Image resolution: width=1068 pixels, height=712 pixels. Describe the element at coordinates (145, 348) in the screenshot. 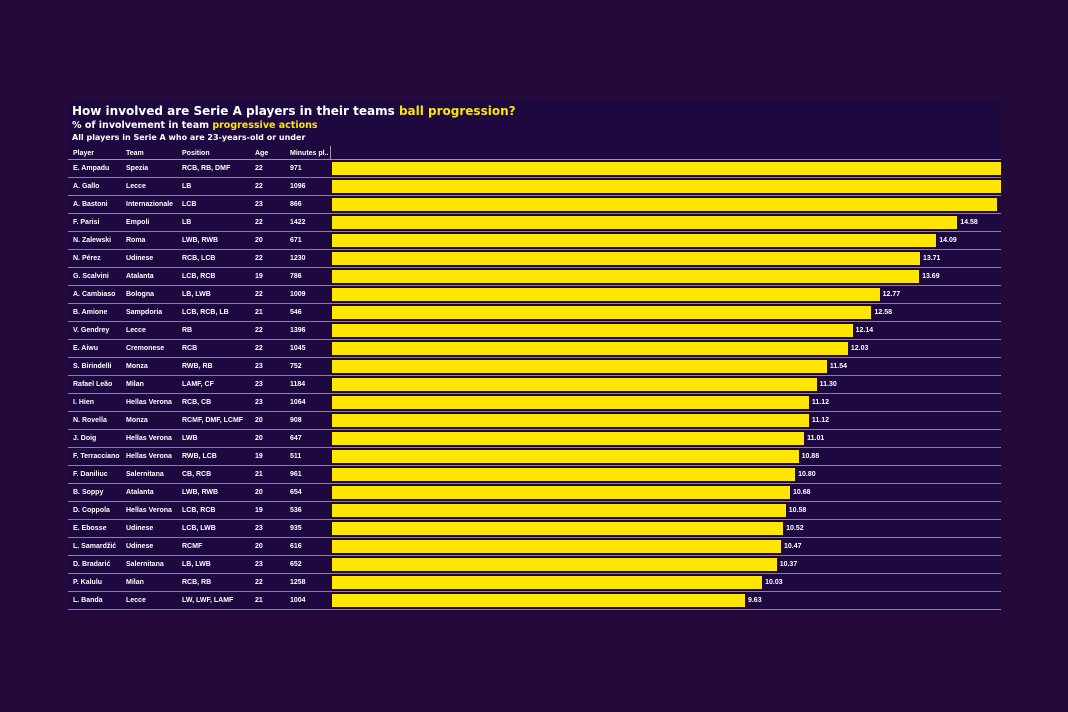

I see `cell-team: Cremonese` at that location.